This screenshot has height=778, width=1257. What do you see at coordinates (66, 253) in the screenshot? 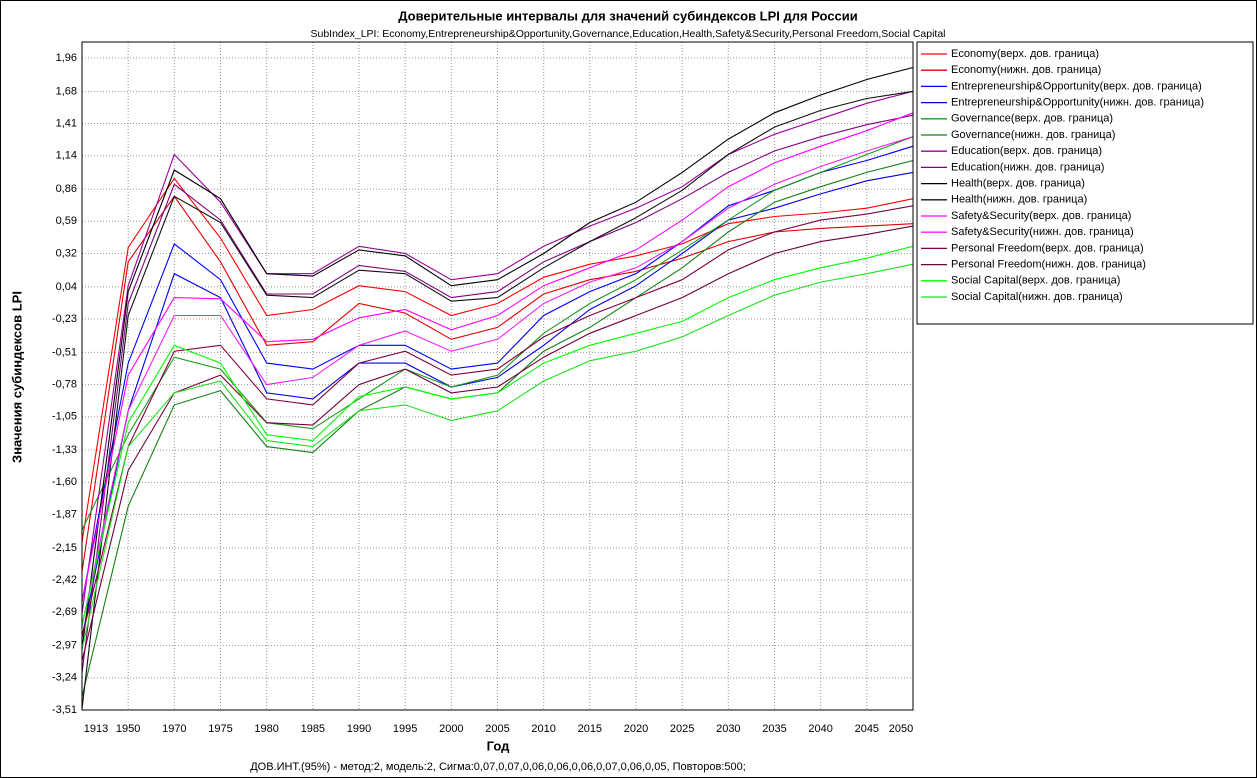
I see `y-tick-label: 0,32` at bounding box center [66, 253].